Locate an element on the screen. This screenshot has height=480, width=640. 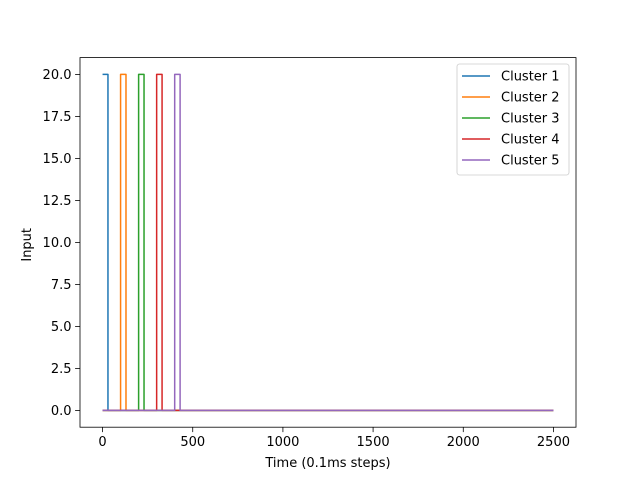
x-tick-label: 2500 is located at coordinates (553, 442).